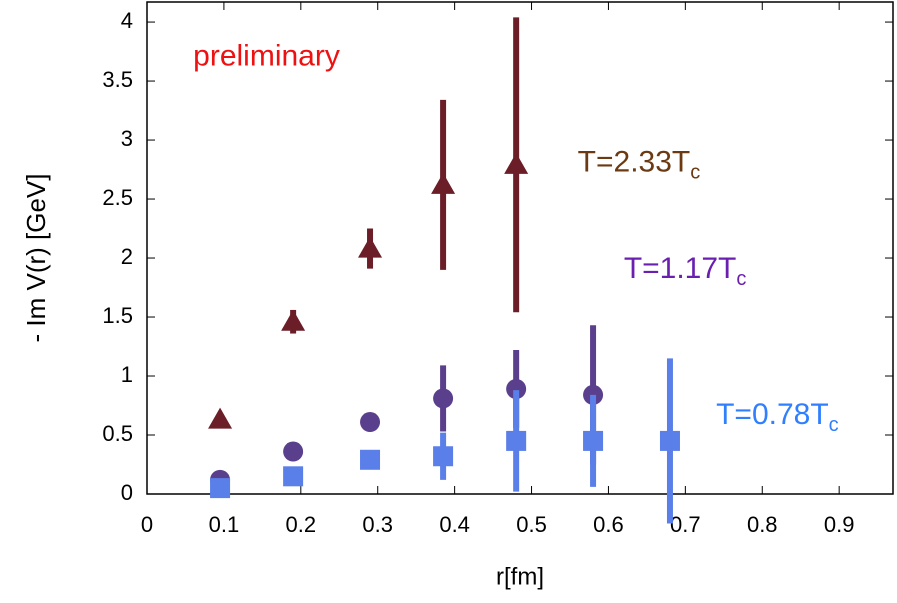  Describe the element at coordinates (301, 524) in the screenshot. I see `x-tick-label: 0.2` at that location.